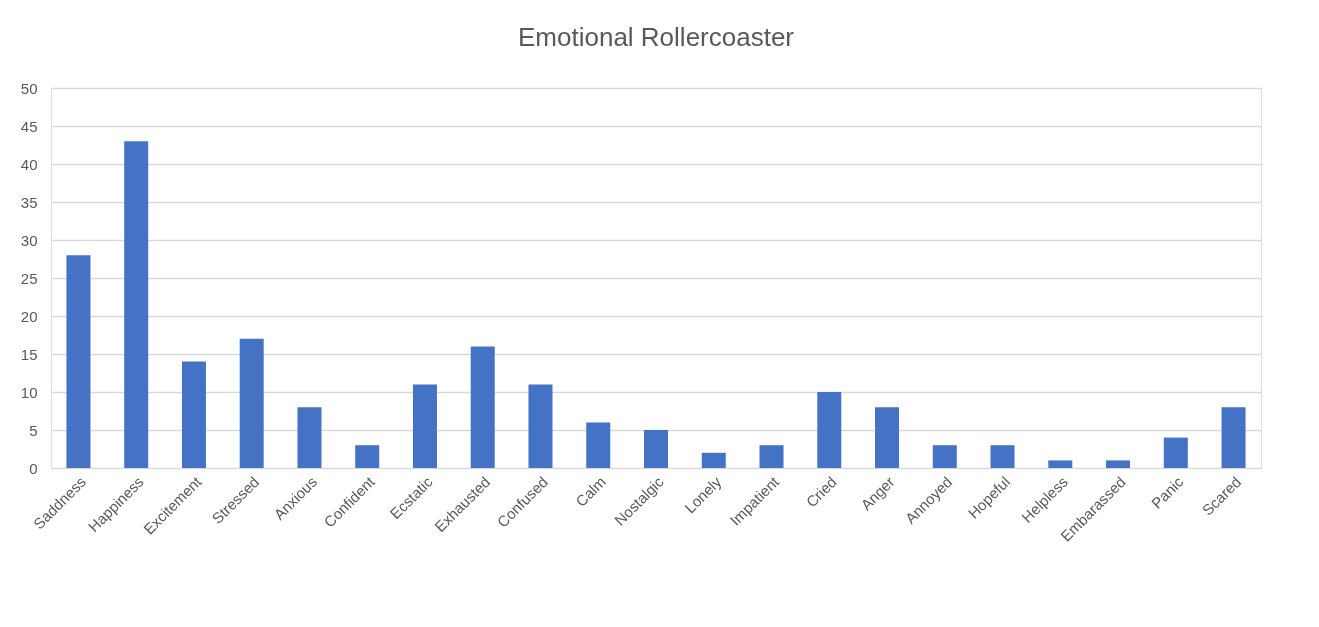 The image size is (1319, 627). I want to click on y-tick-label: 15, so click(29, 354).